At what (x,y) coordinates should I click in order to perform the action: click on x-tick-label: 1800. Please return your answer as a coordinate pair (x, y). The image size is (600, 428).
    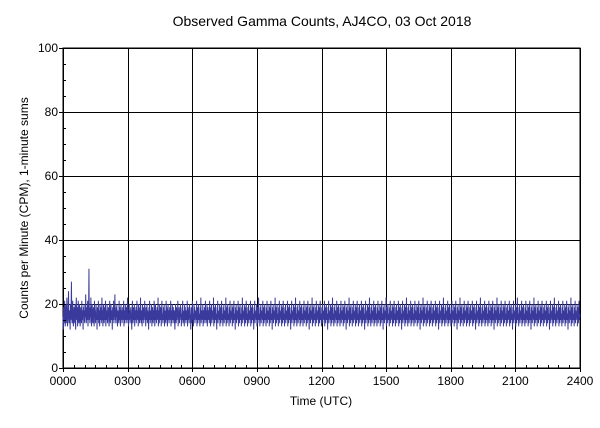
    Looking at the image, I should click on (450, 381).